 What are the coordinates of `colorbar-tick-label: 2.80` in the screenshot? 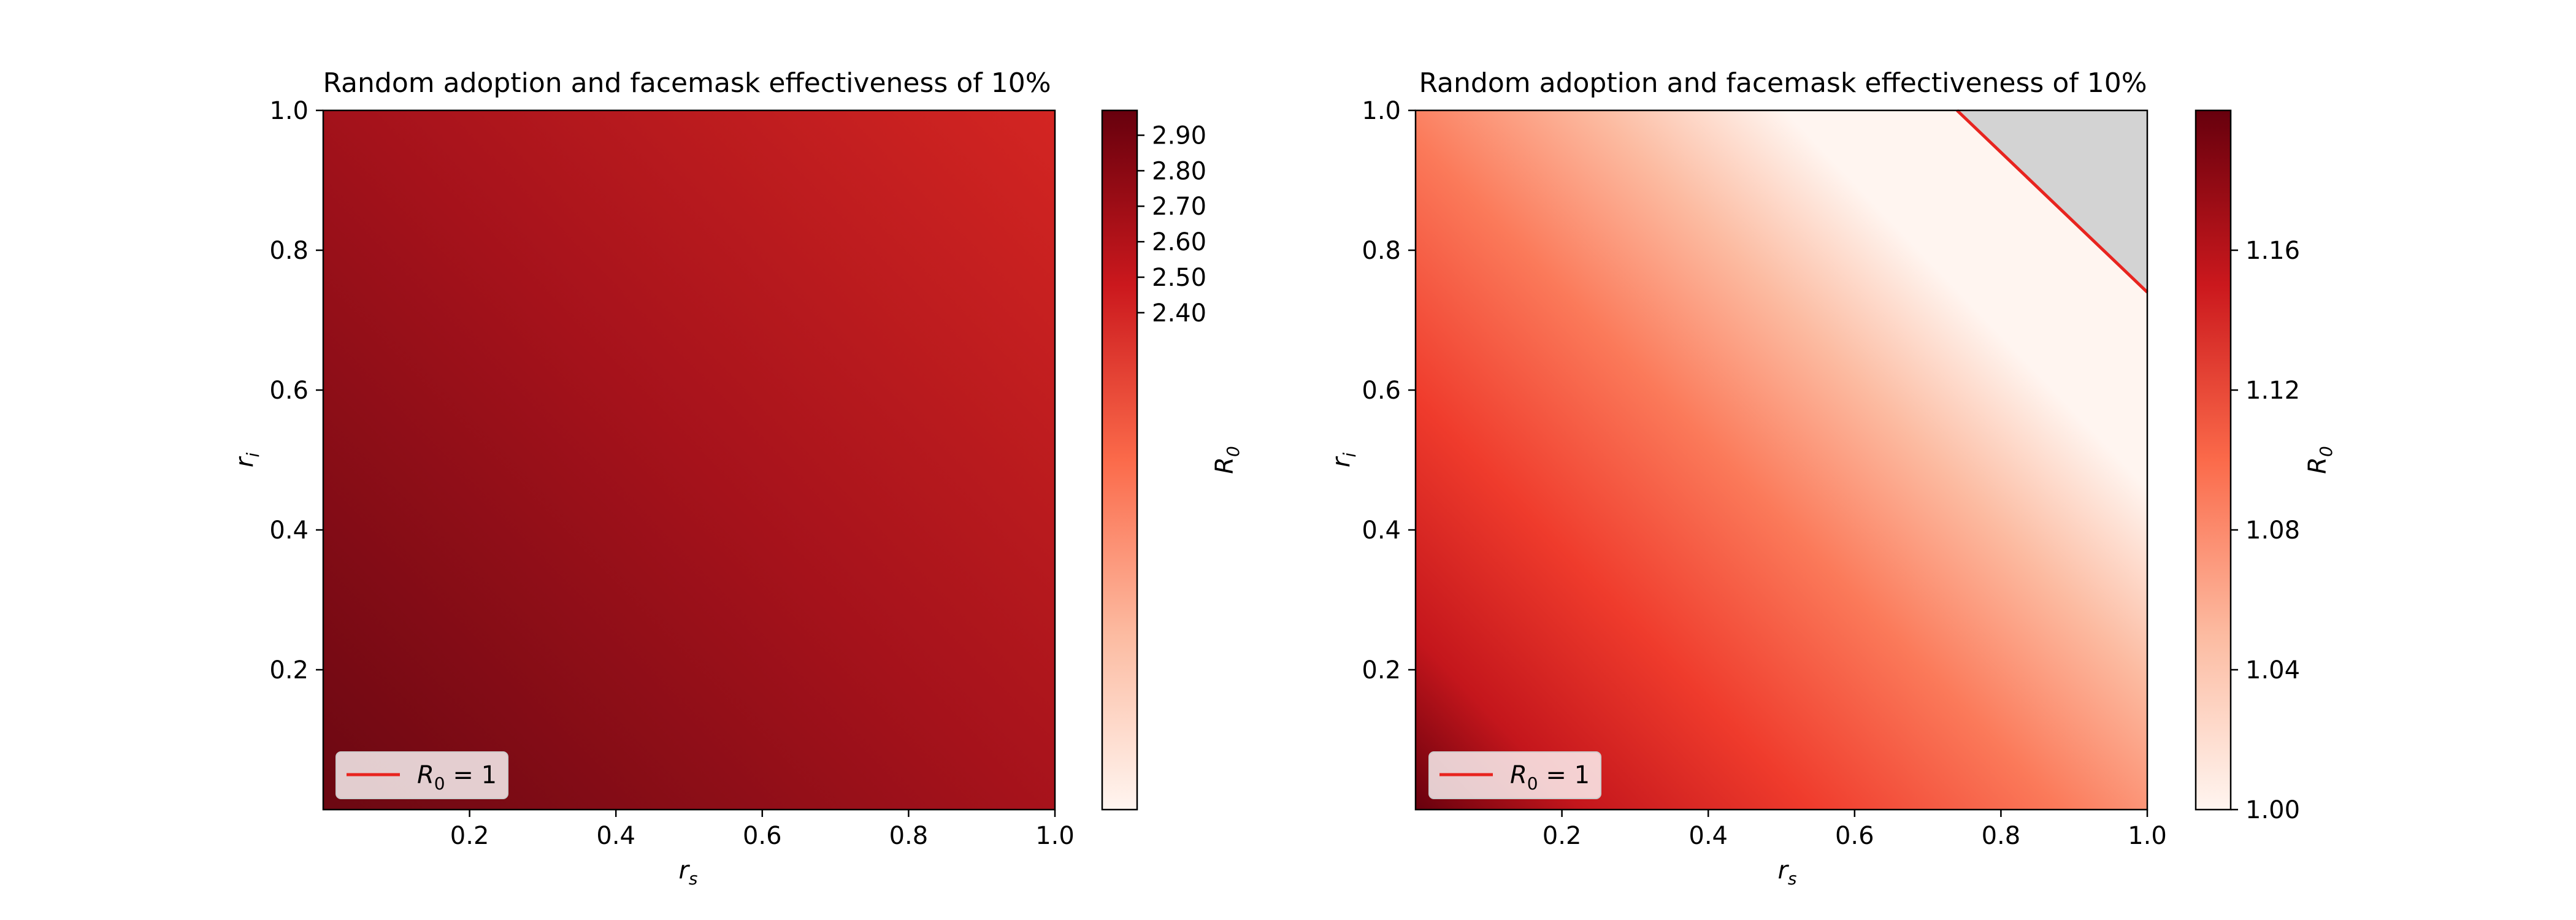 It's located at (1179, 171).